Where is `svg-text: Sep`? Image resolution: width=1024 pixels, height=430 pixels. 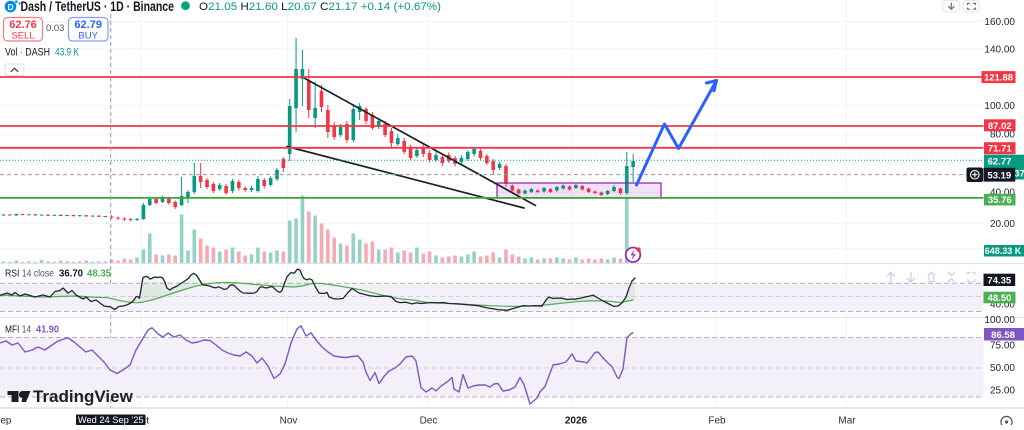 svg-text: Sep is located at coordinates (6, 420).